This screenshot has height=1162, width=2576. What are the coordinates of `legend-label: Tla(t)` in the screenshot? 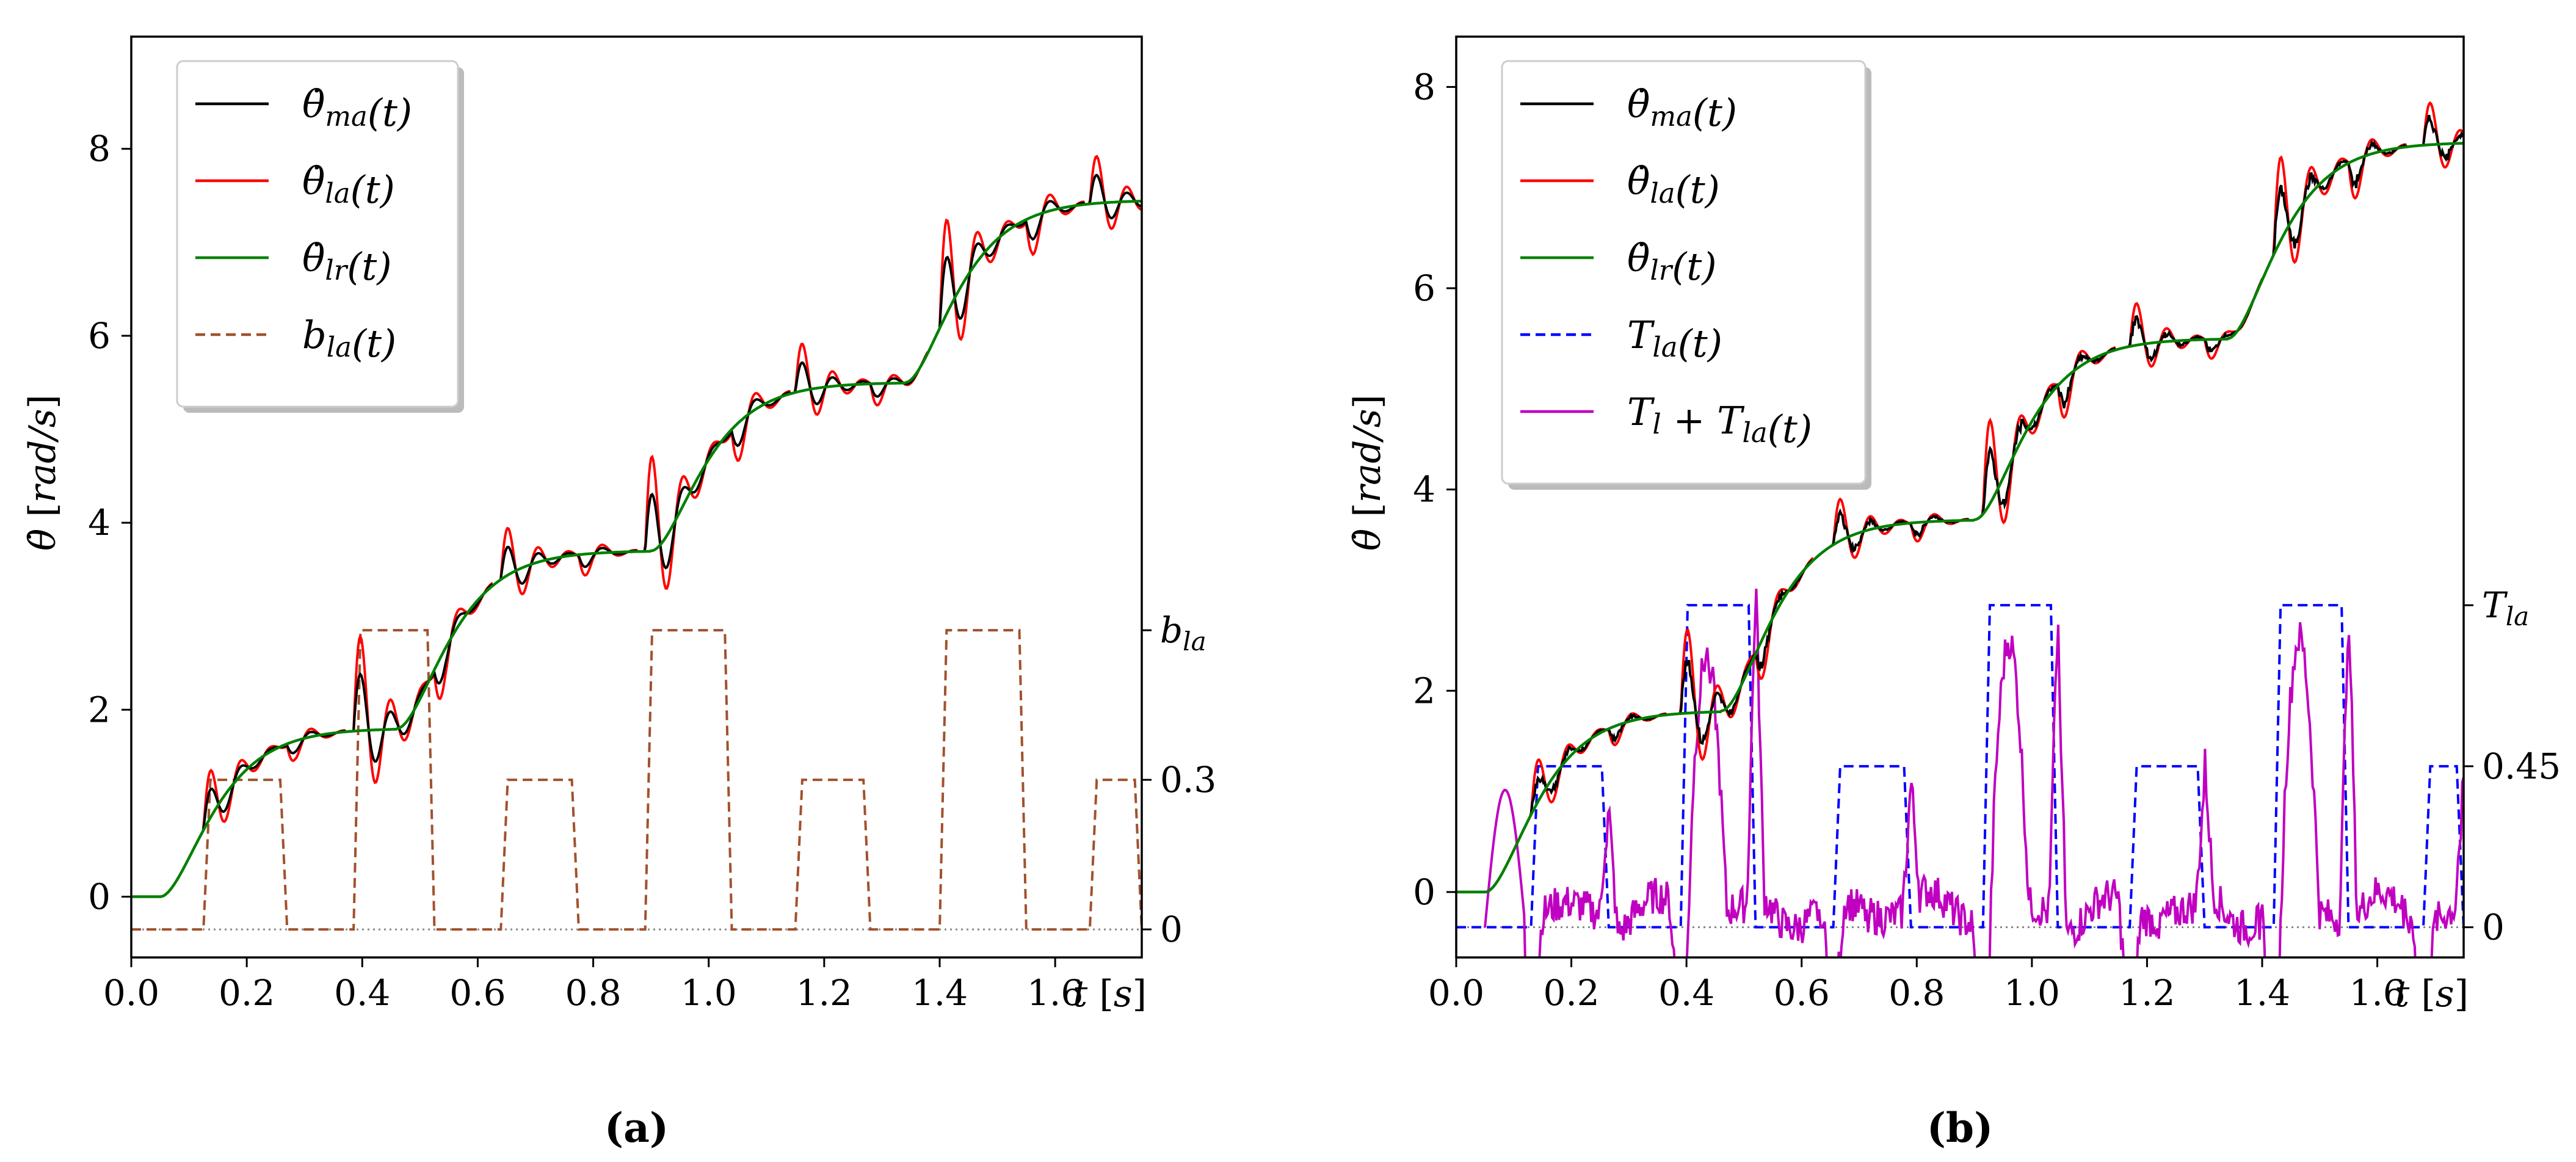 It's located at (1674, 339).